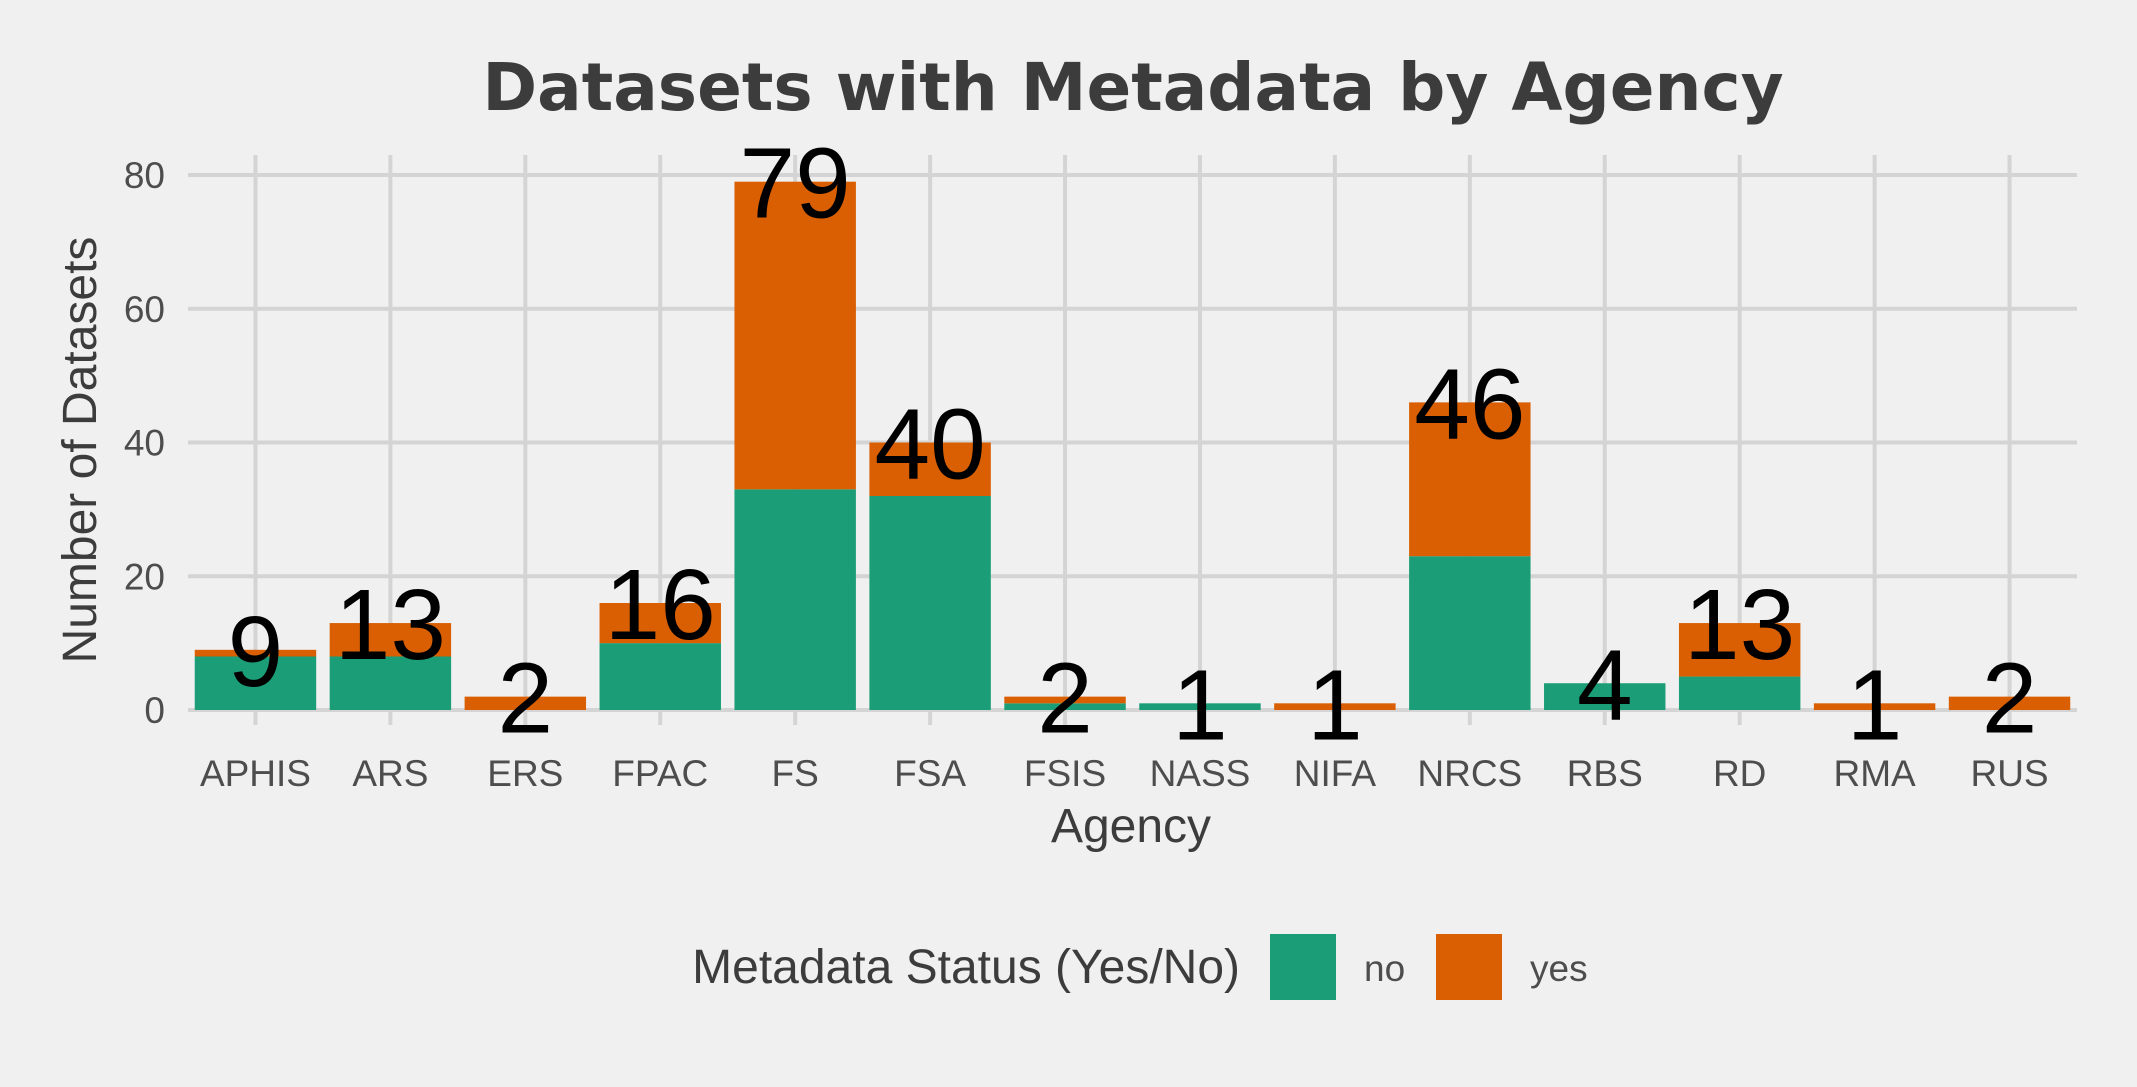  What do you see at coordinates (525, 773) in the screenshot?
I see `x-tick-label: ERS` at bounding box center [525, 773].